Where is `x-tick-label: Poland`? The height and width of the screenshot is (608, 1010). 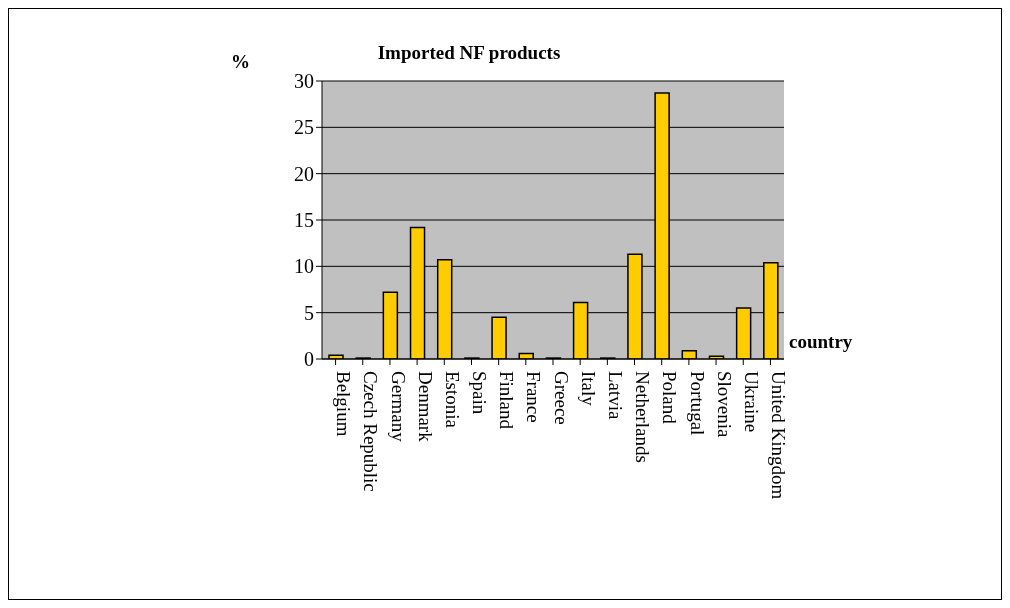
x-tick-label: Poland is located at coordinates (670, 398).